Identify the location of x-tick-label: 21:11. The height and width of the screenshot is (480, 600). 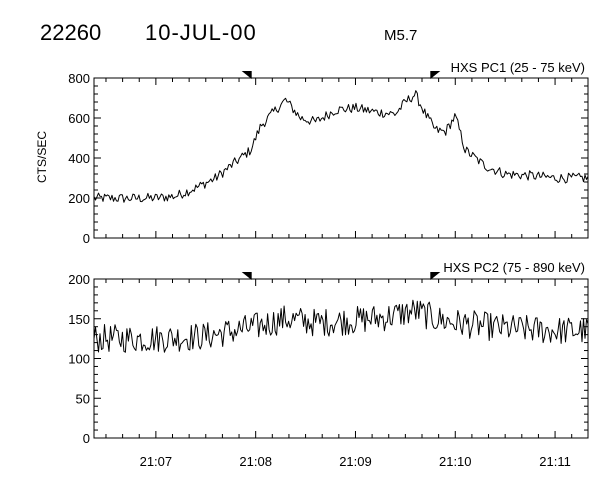
(555, 461).